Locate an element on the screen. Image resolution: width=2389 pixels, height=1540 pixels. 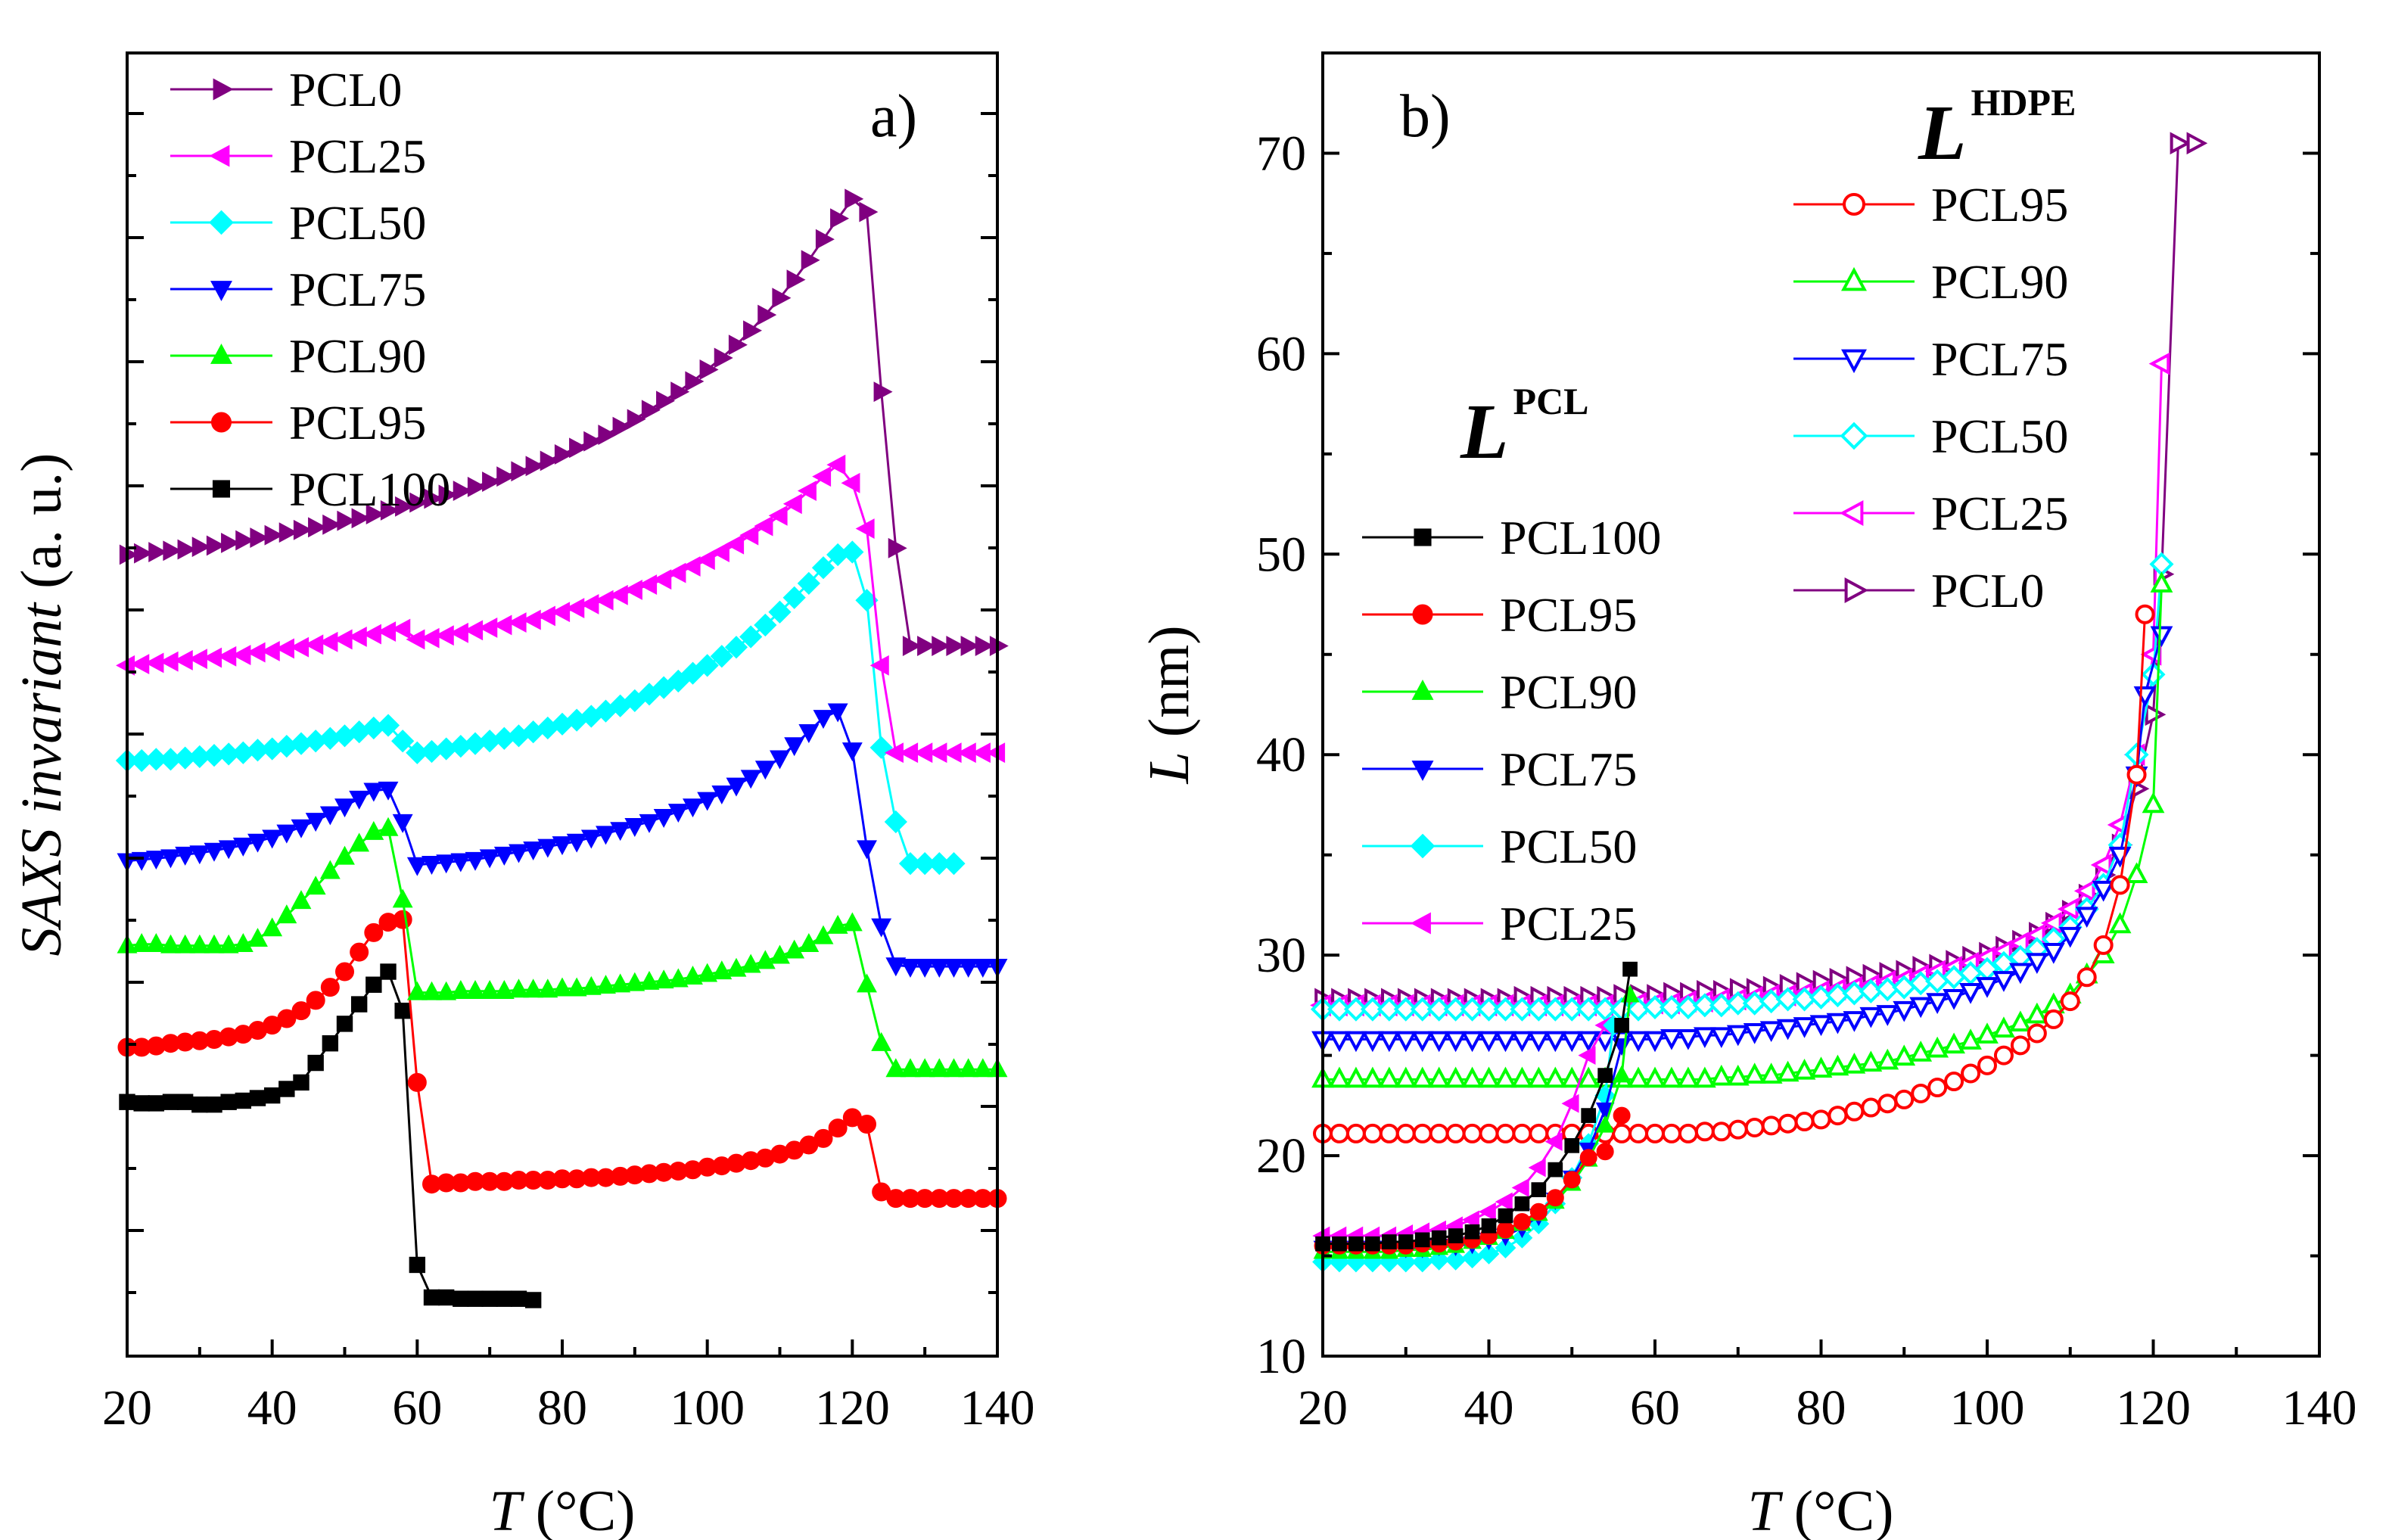
panel-a-series-pcl50-line is located at coordinates (540, 707).